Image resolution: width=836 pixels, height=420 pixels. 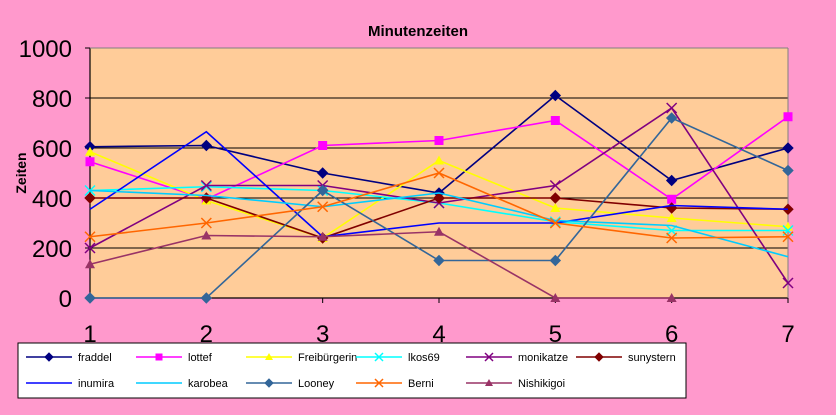 I want to click on legend-item-Nishikigoi: Nishikigoi, so click(x=515, y=384).